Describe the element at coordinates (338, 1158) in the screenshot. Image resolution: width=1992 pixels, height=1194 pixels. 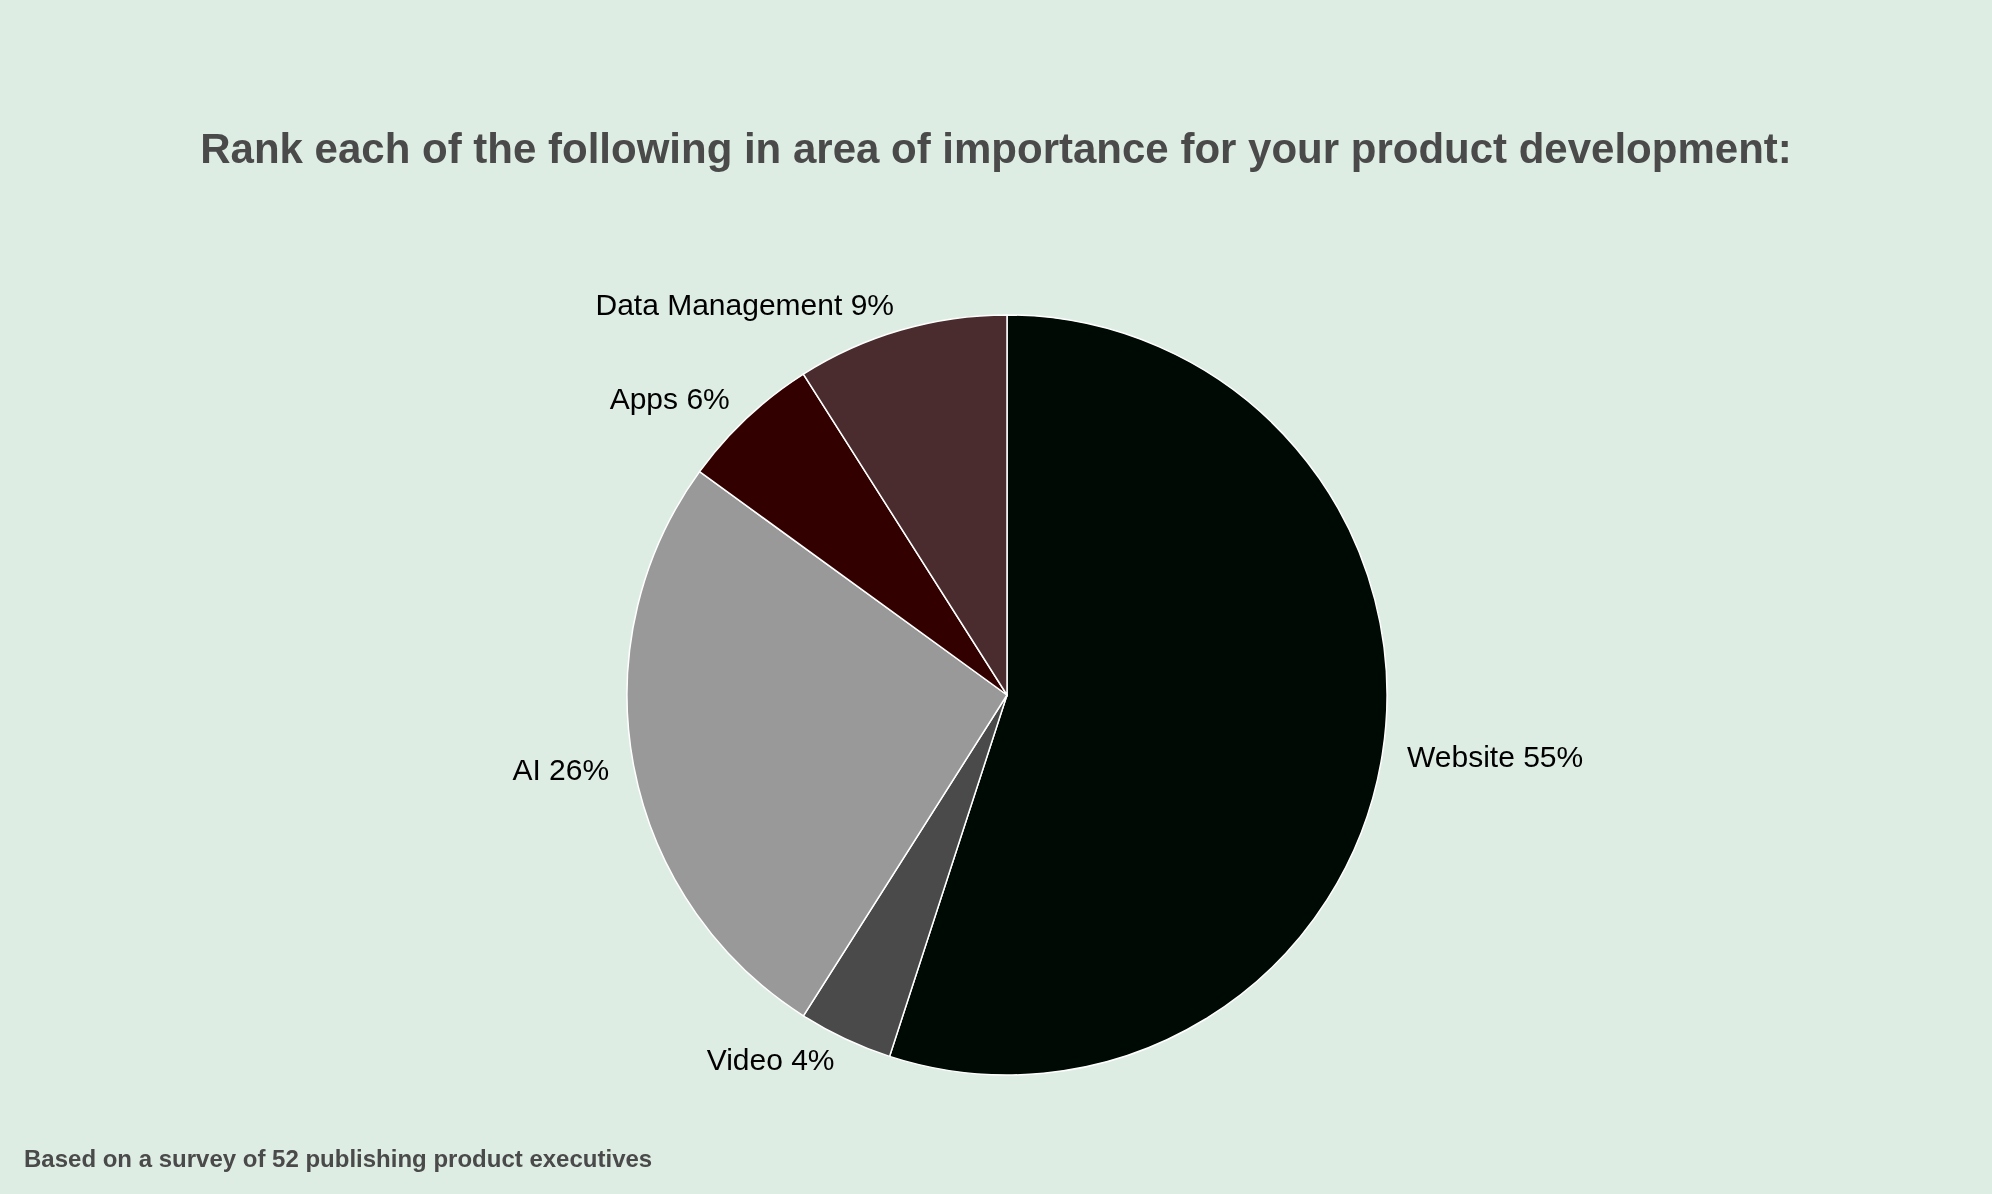
I see `text: Based on a survey of 52 publishing product executives` at that location.